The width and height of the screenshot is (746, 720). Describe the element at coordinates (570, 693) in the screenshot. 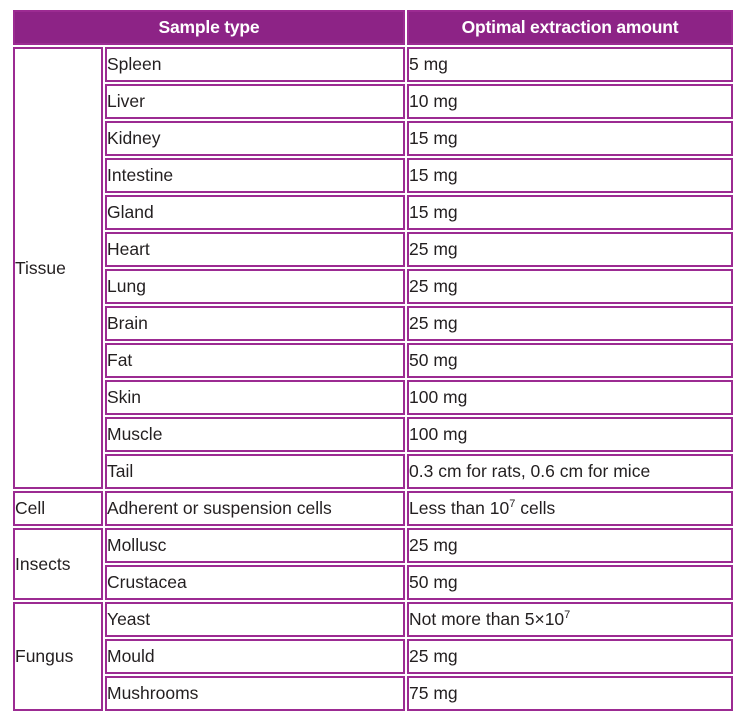

I see `amount-cell: 75 mg` at that location.